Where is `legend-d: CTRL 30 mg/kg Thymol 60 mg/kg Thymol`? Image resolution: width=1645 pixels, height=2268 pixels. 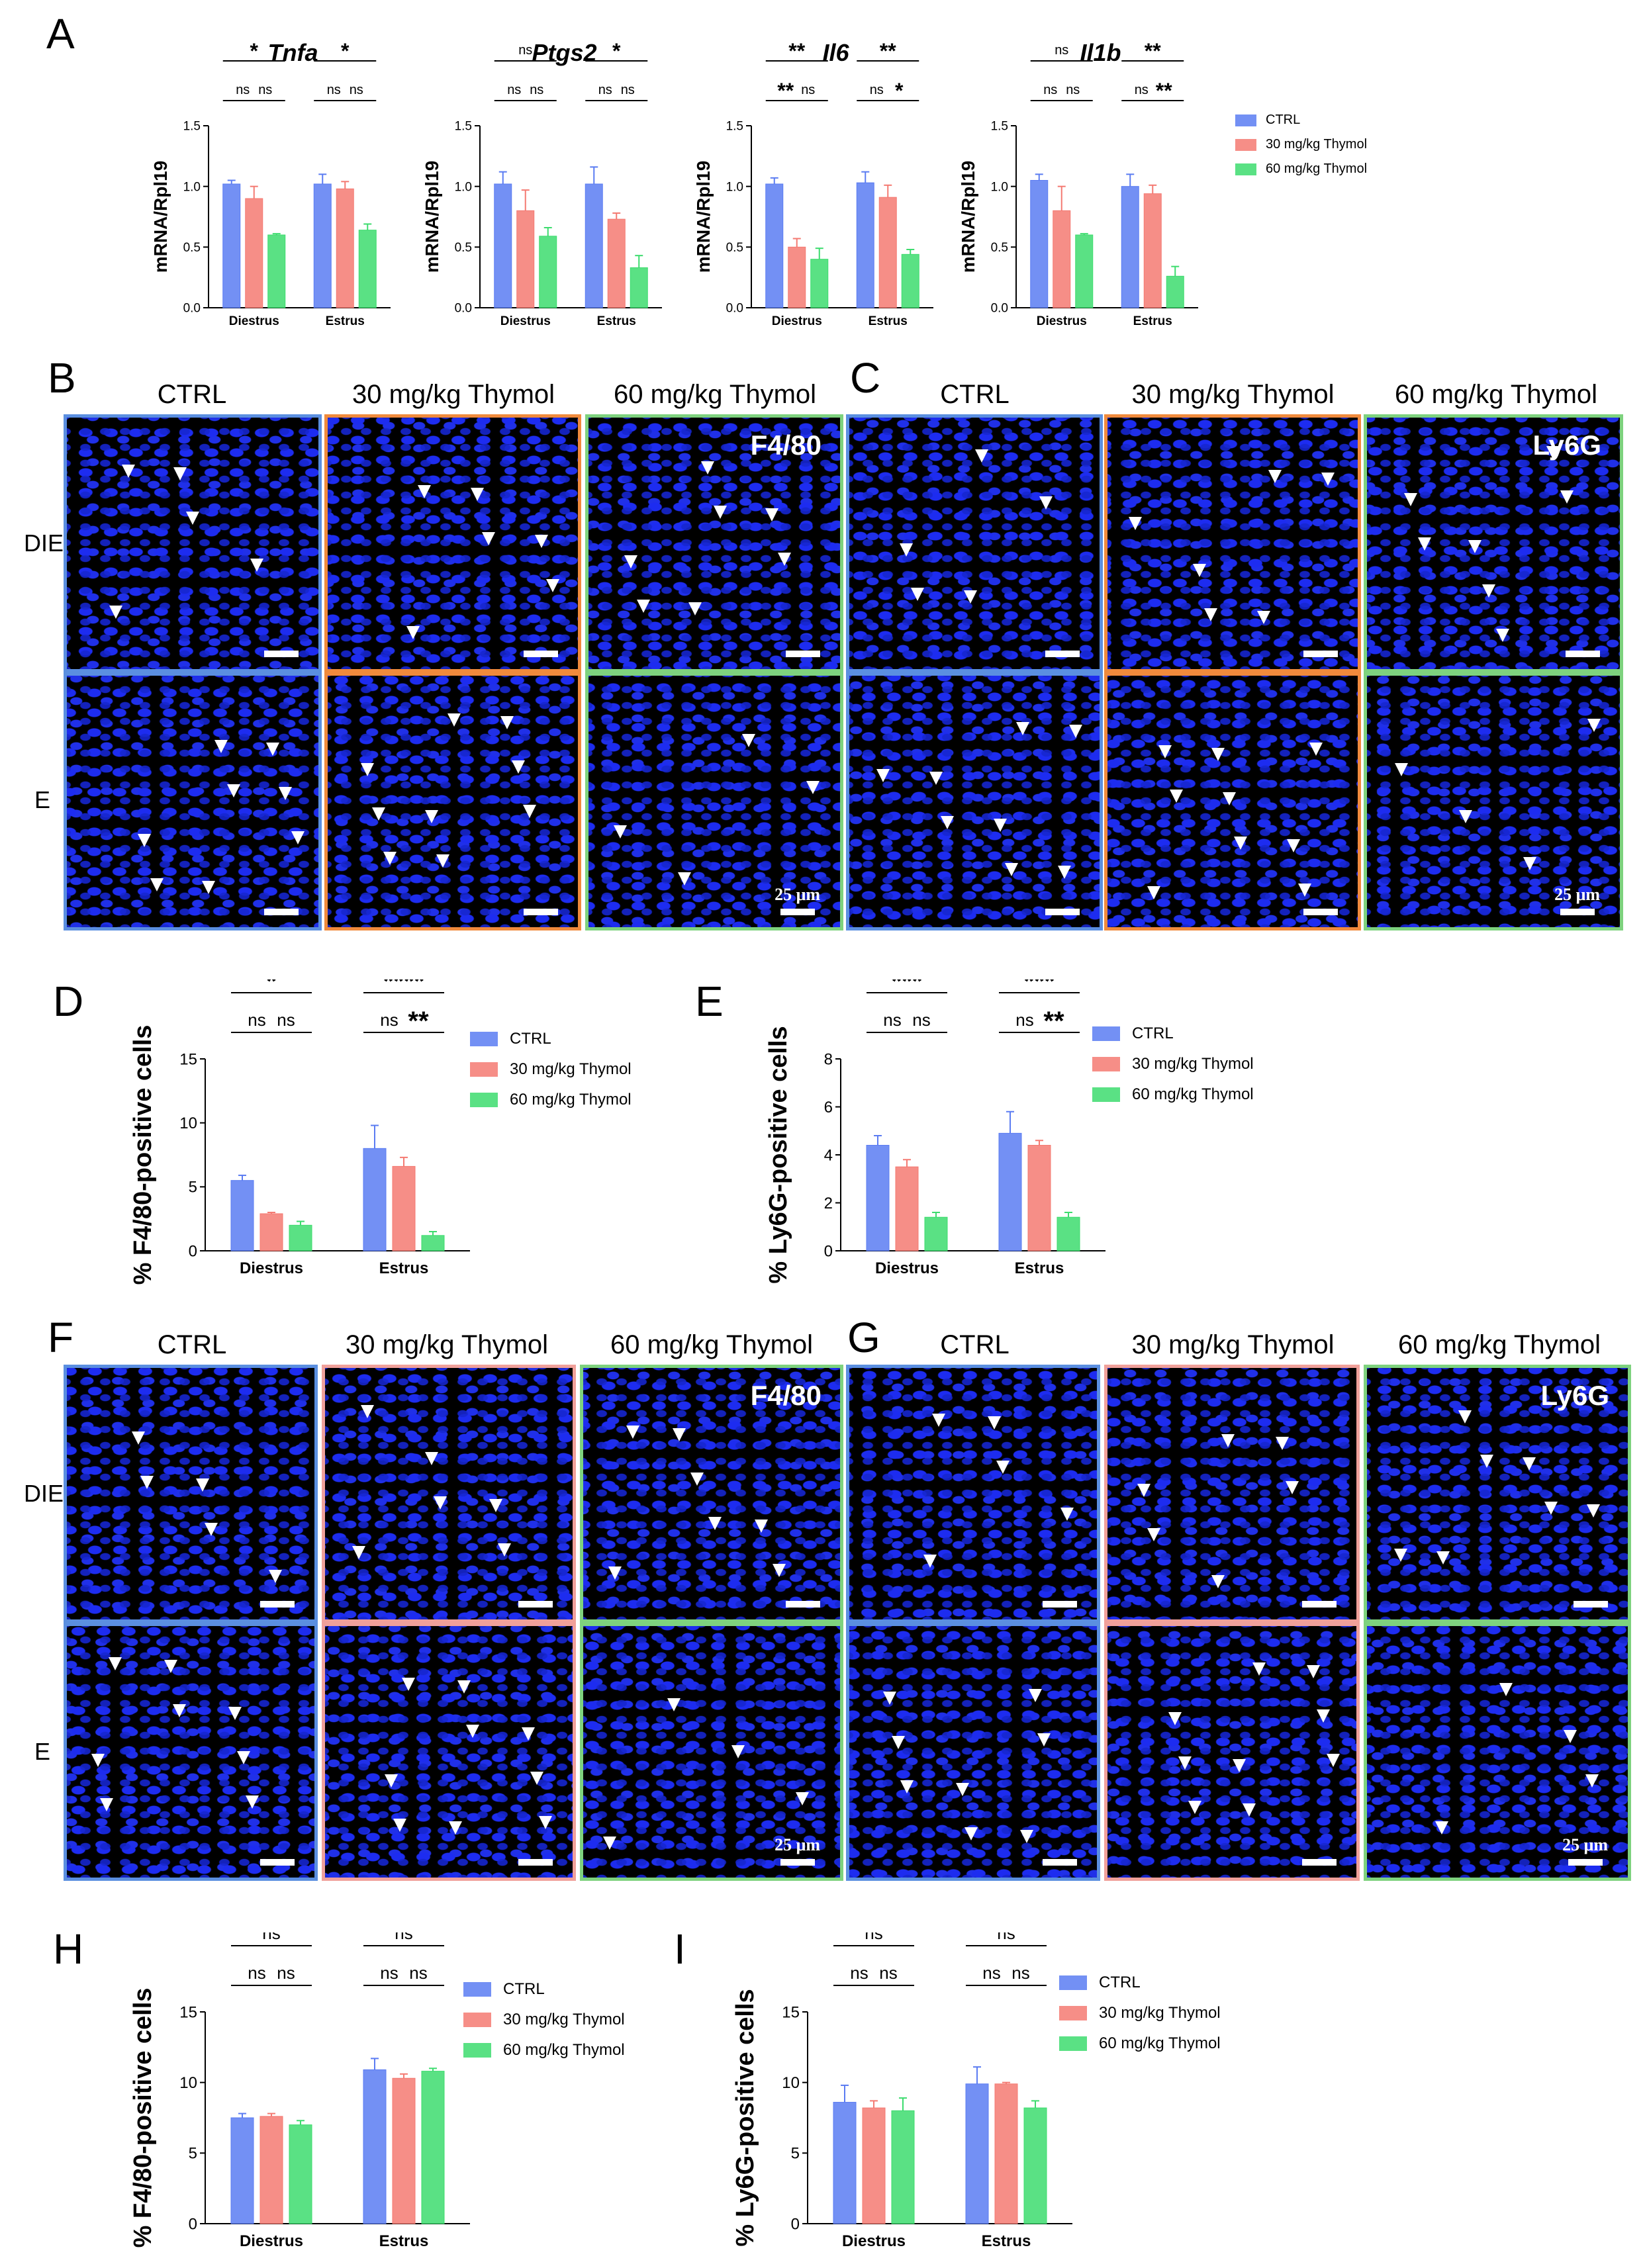 legend-d: CTRL 30 mg/kg Thymol 60 mg/kg Thymol is located at coordinates (551, 1075).